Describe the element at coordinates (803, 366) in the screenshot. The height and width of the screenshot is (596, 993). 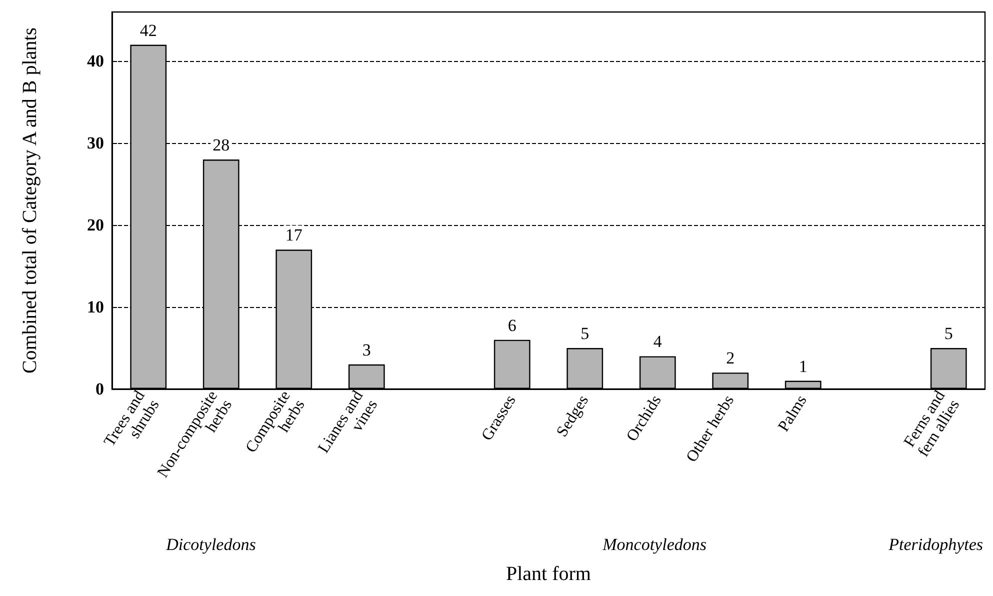
I see `data-label: 1` at that location.